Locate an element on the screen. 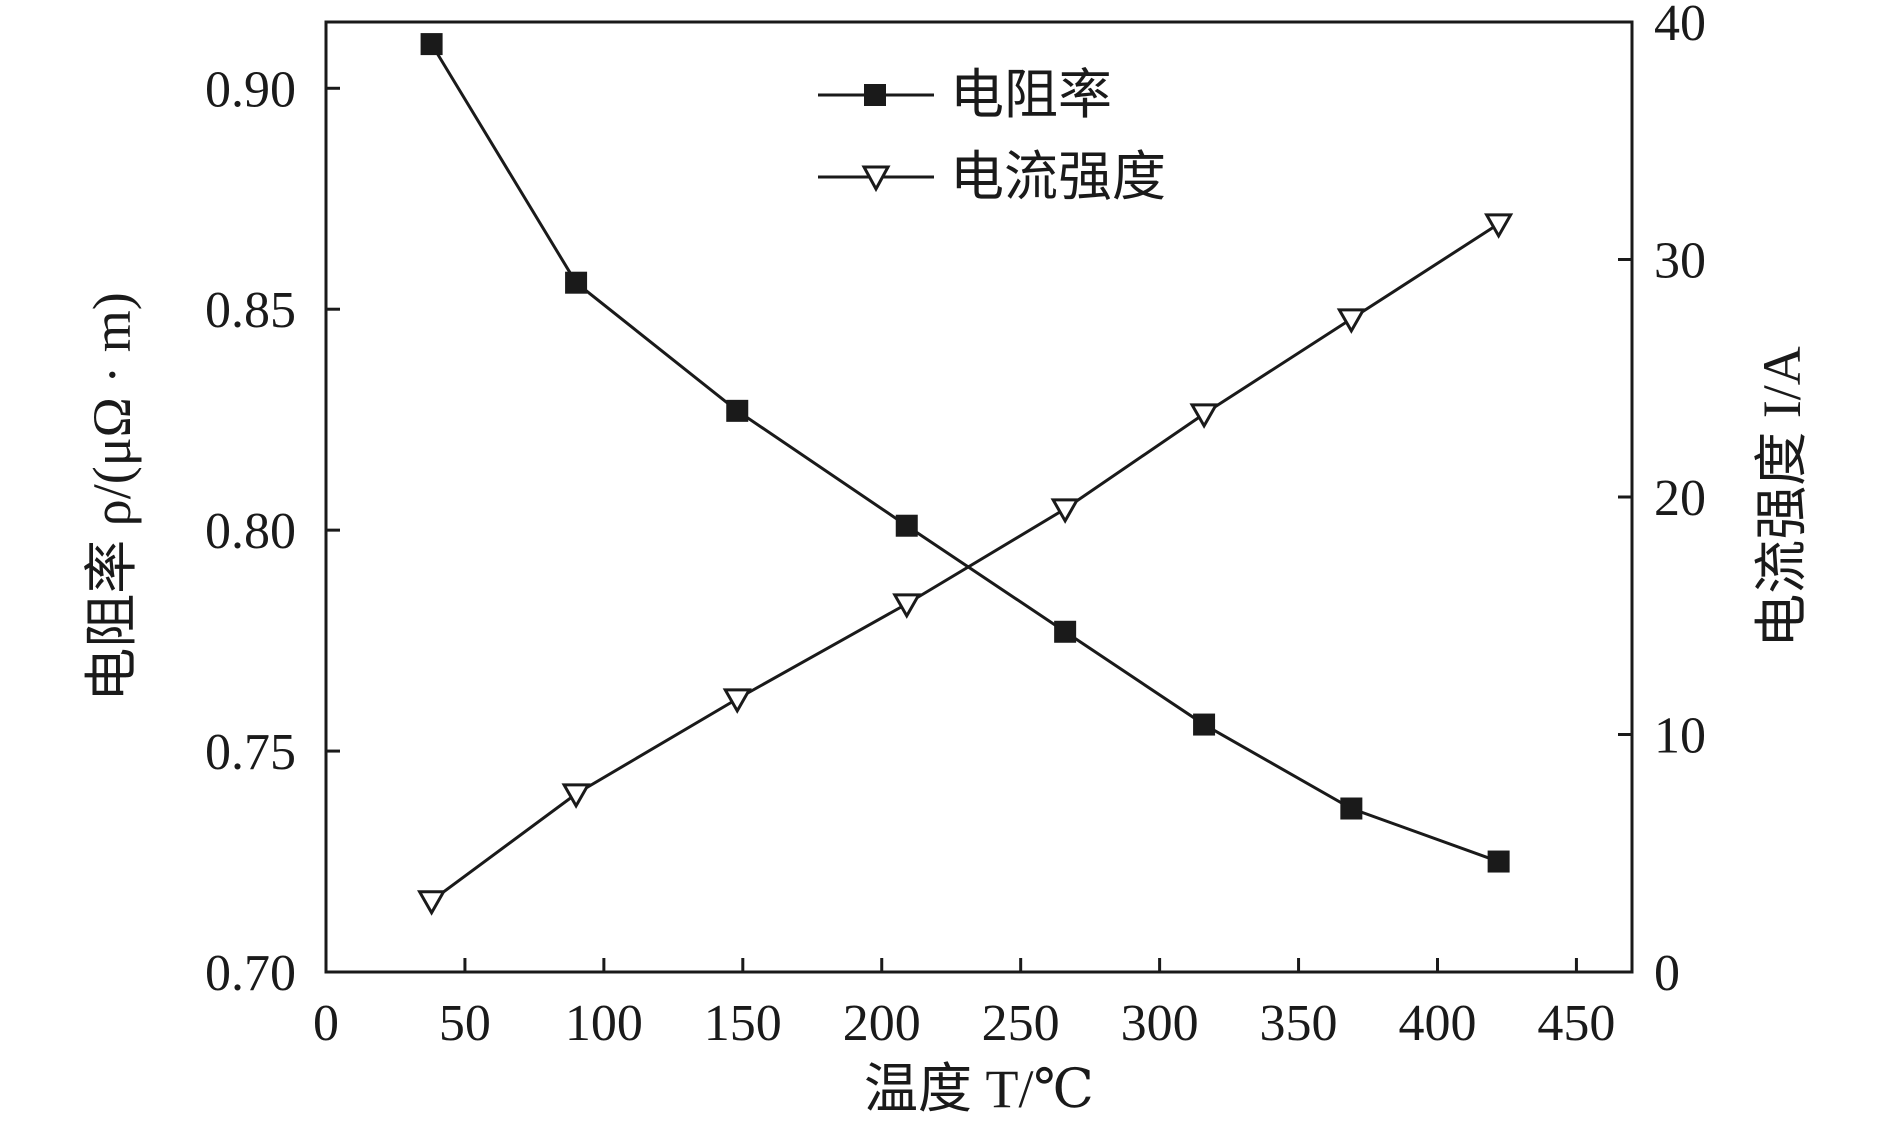 The height and width of the screenshot is (1125, 1890). left-y-axis-label: 电阻率 ρ/(μΩ · m) is located at coordinates (112, 496).